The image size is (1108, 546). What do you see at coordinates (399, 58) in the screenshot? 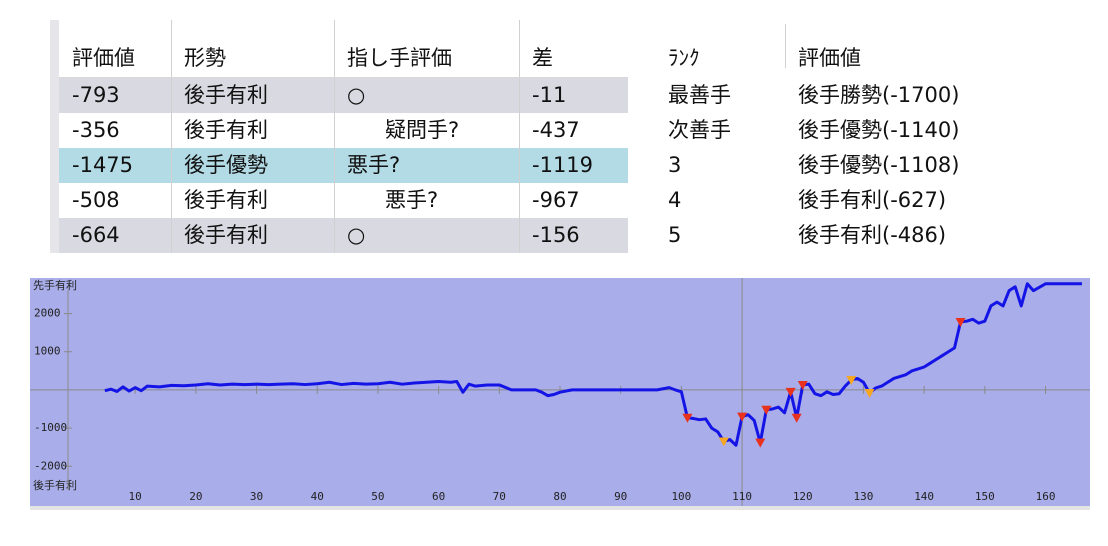
I see `column-header: 指し手評価` at bounding box center [399, 58].